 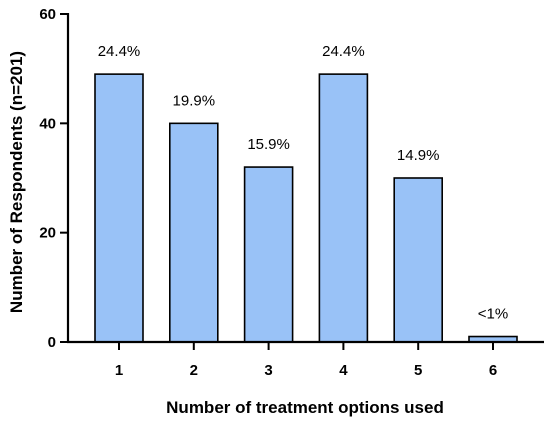 What do you see at coordinates (418, 155) in the screenshot?
I see `data-label-5: 14.9%` at bounding box center [418, 155].